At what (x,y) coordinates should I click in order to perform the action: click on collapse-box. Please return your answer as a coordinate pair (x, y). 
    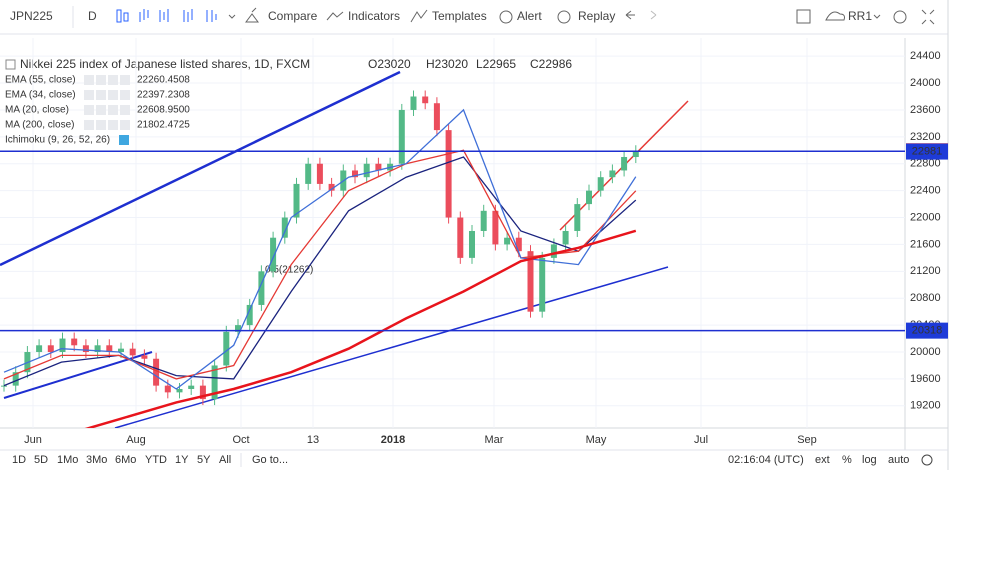
    Looking at the image, I should click on (10, 64).